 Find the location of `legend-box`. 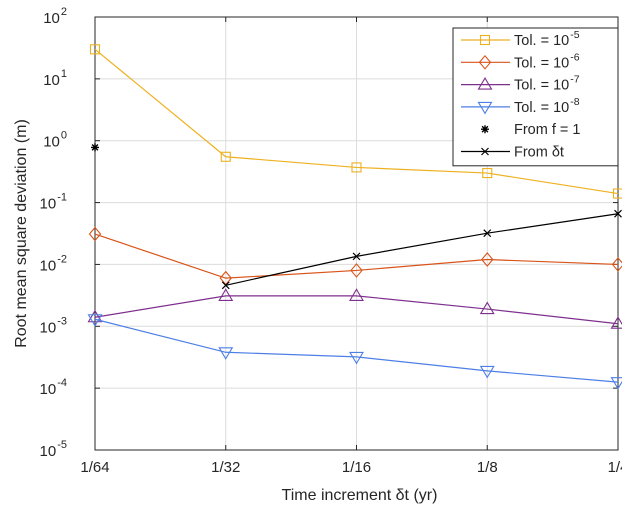

legend-box is located at coordinates (535, 97).